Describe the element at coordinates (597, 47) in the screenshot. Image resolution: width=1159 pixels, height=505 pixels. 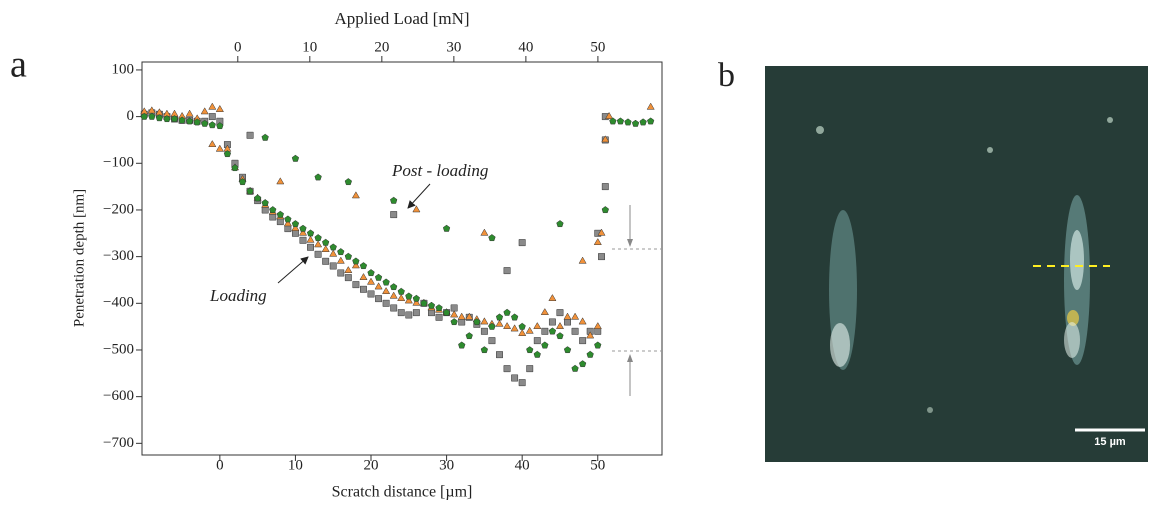
I see `x2-tick-label: 50` at that location.